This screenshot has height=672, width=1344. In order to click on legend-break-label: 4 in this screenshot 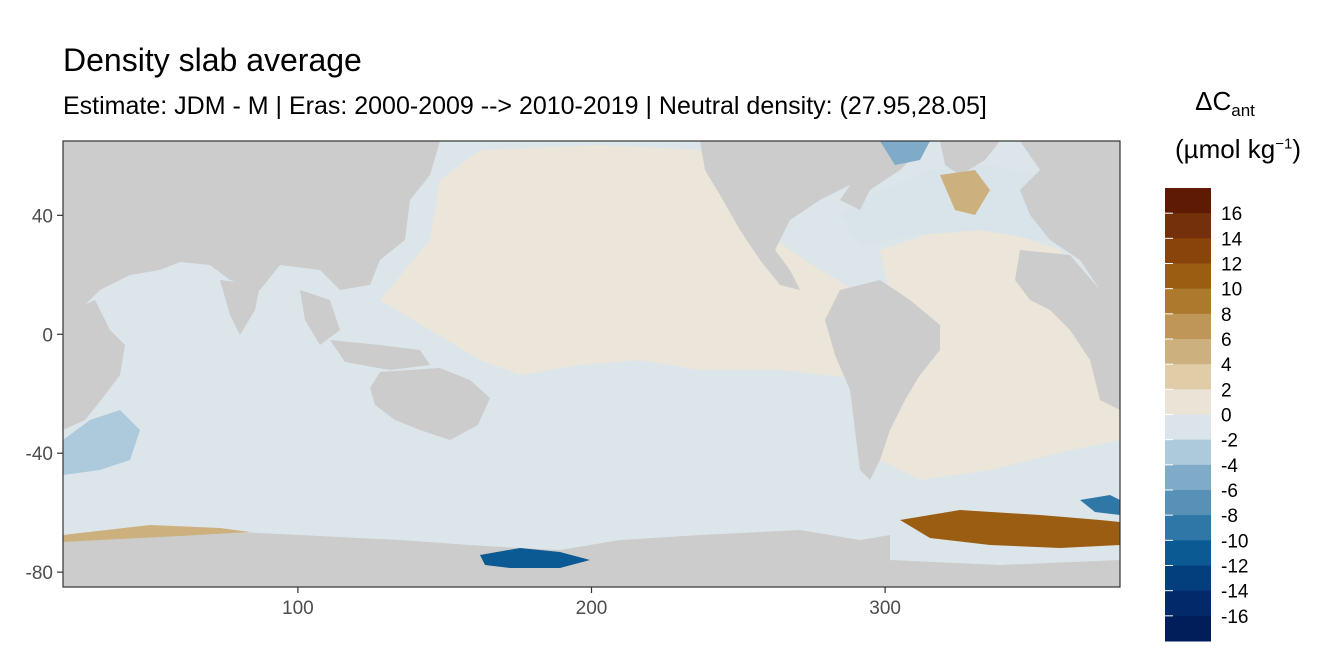, I will do `click(1226, 365)`.